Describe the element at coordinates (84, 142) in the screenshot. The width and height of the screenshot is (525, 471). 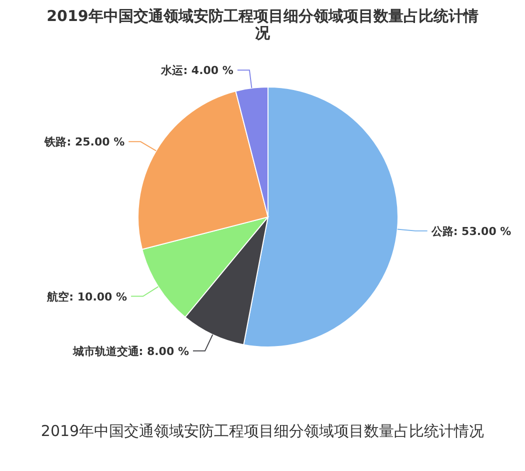
I see `slice-label: 铁路: 25.00 %` at that location.